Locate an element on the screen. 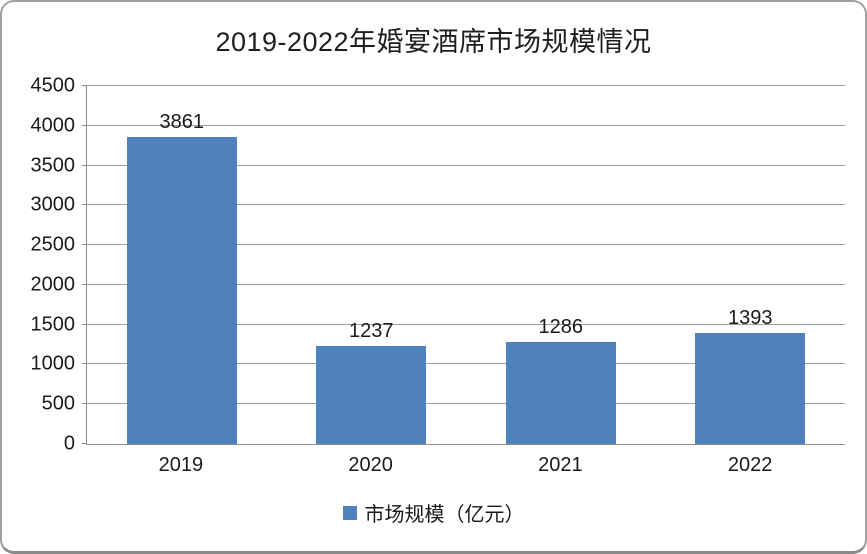  x-axis-labels: 2019 2020 2021 2022 is located at coordinates (465, 465).